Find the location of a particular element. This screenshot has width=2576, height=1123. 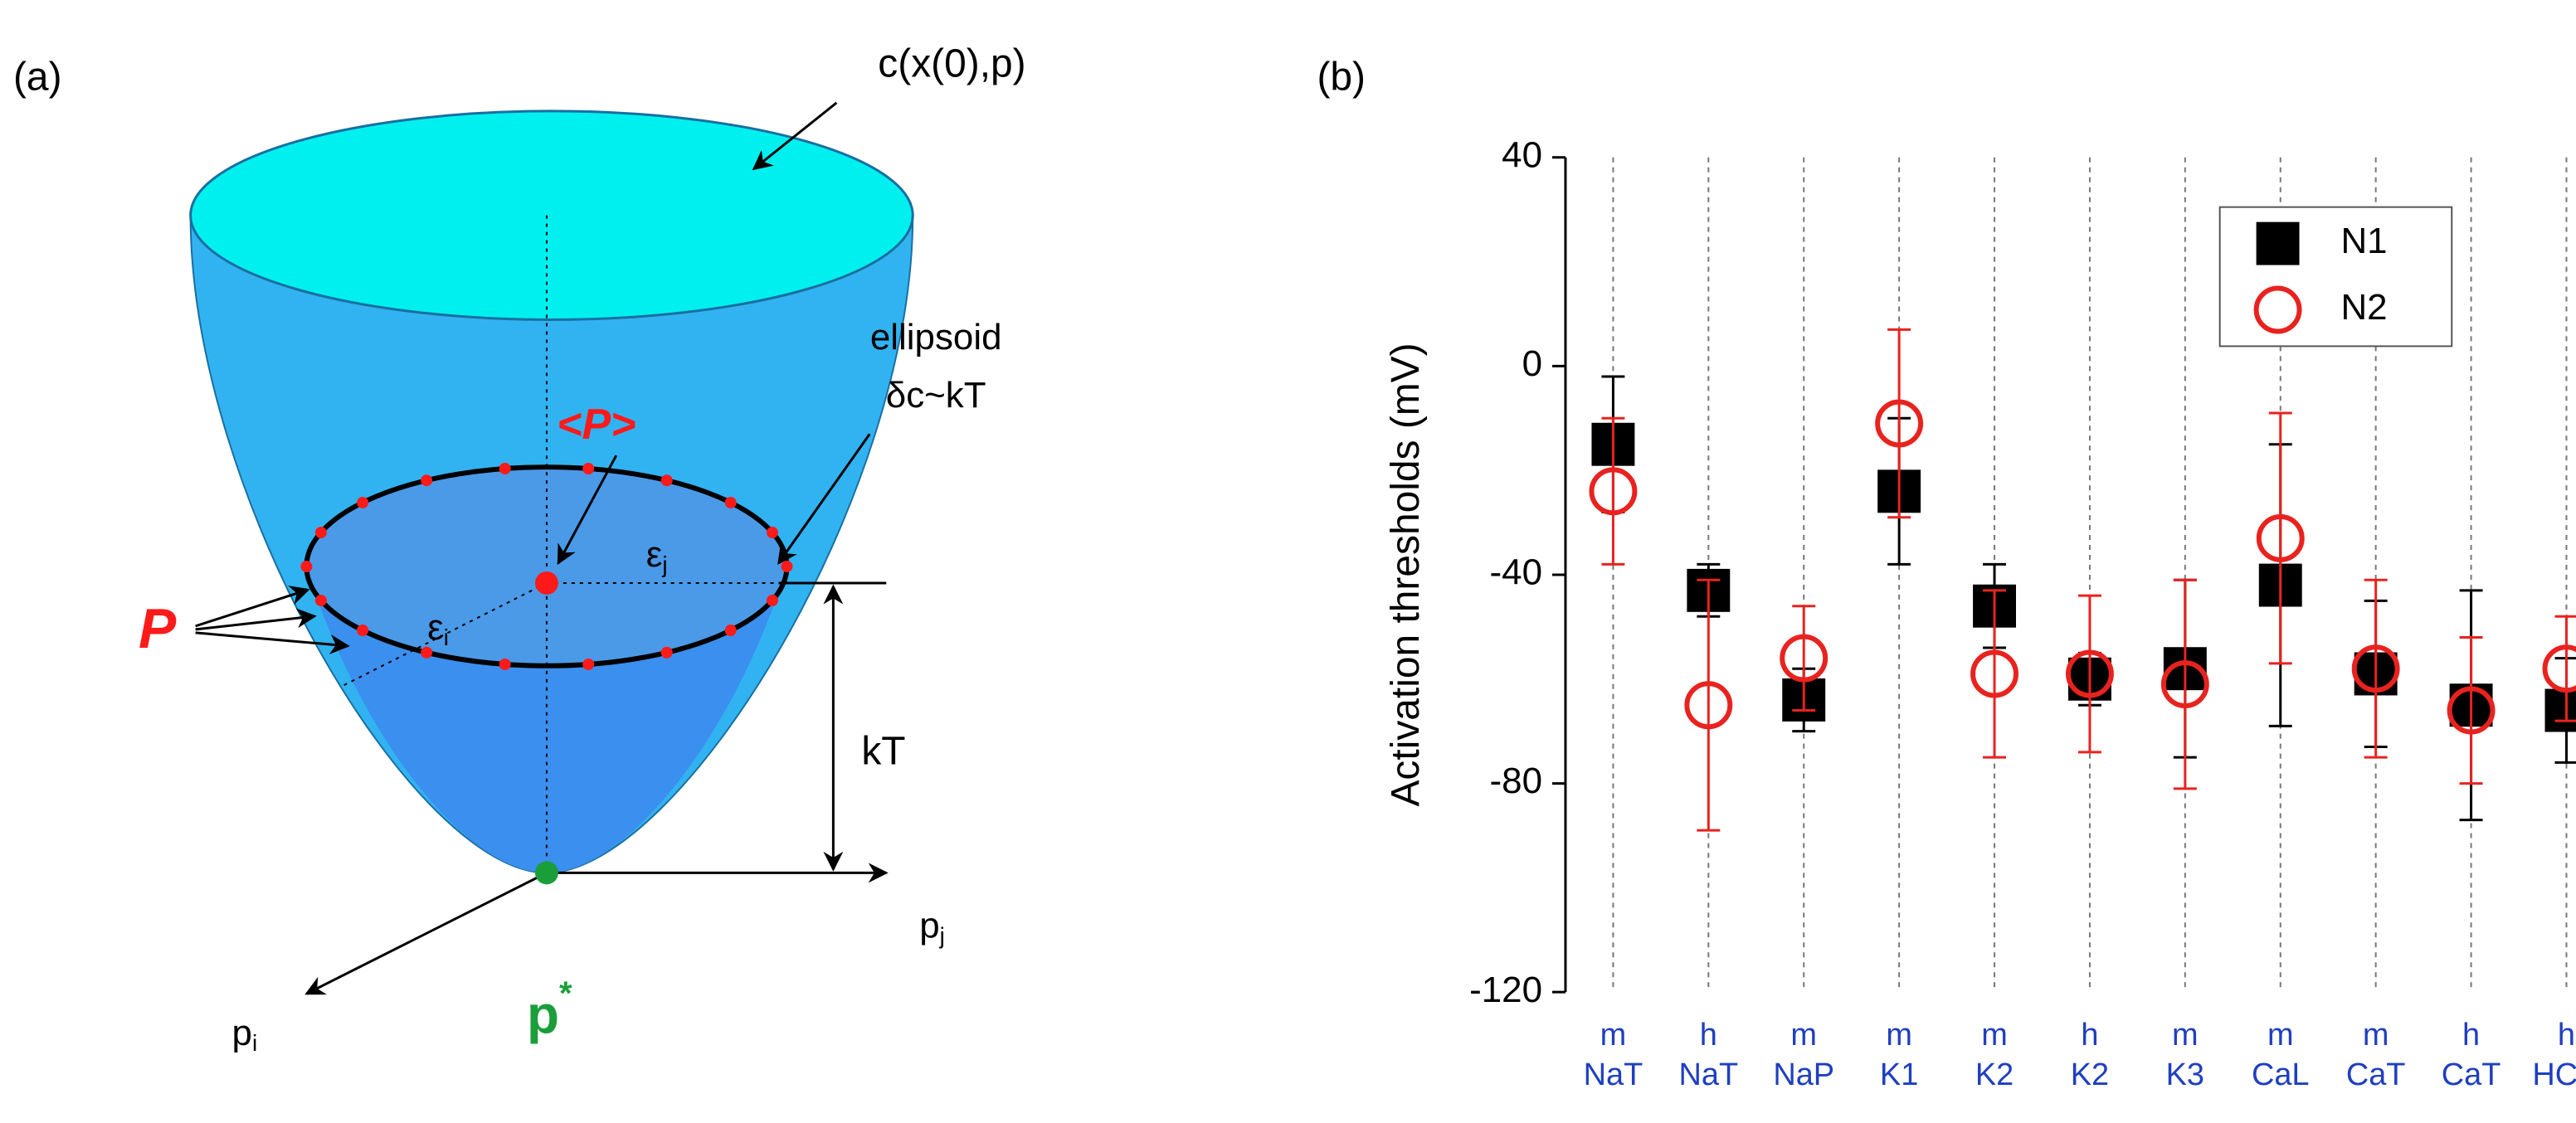

top-ellipse is located at coordinates (551, 215).